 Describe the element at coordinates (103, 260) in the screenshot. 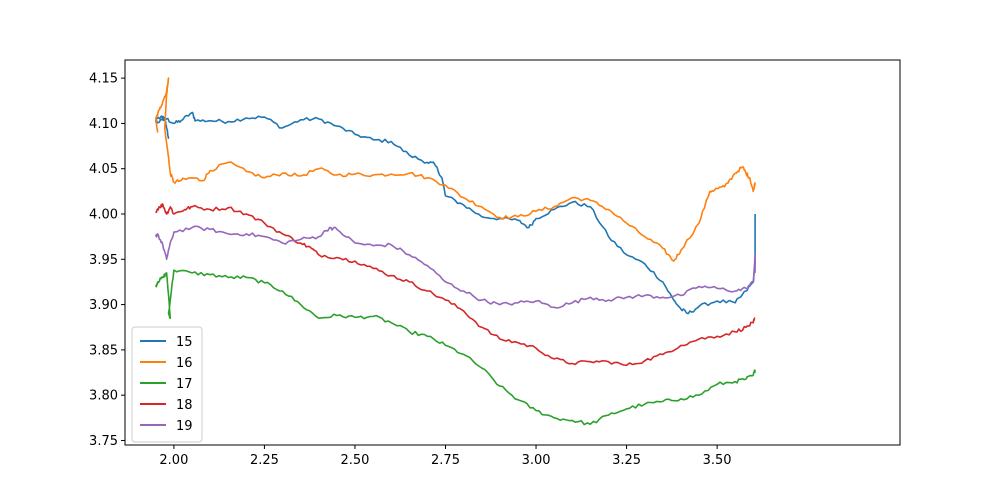

I see `y-tick-label: 3.95` at that location.